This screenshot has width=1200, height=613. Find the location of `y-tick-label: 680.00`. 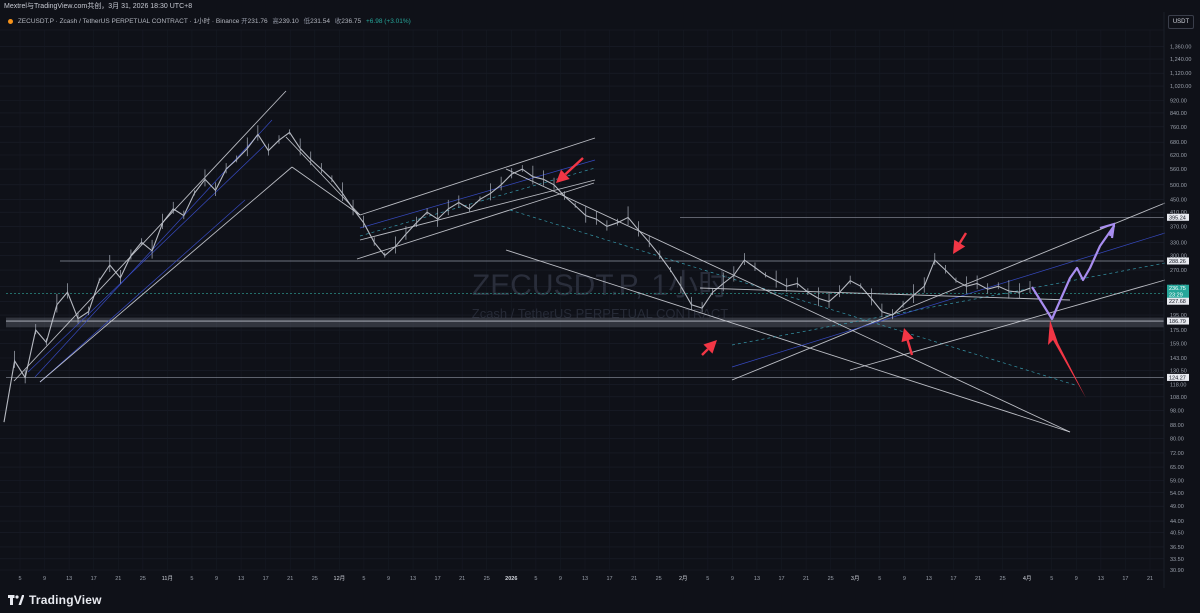

y-tick-label: 680.00 is located at coordinates (1178, 143).